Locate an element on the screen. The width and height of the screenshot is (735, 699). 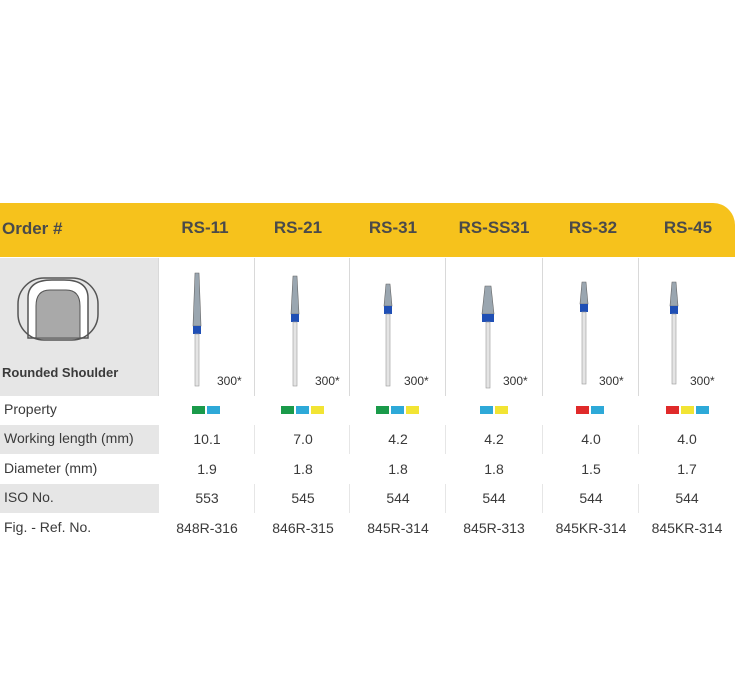
cell-value: 553 is located at coordinates (207, 498).